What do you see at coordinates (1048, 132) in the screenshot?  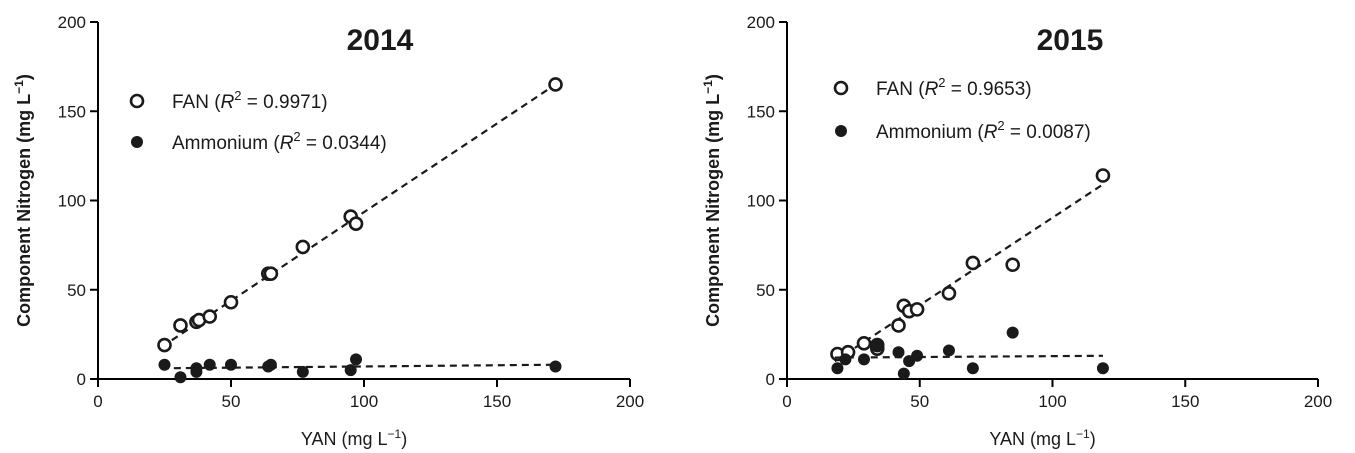 I see `legend-r2-value: = 0.0087)` at bounding box center [1048, 132].